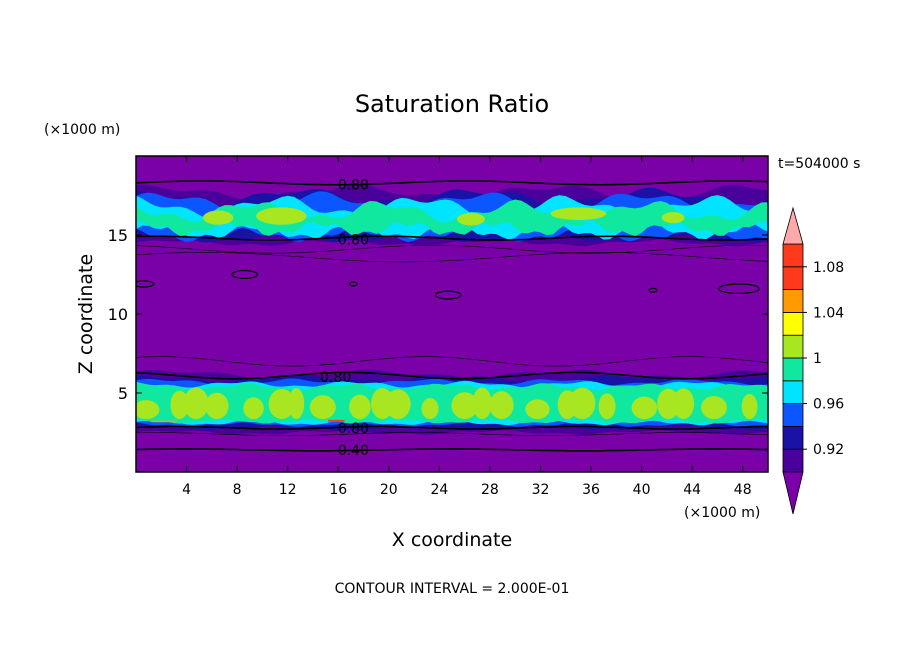 This screenshot has height=654, width=904. What do you see at coordinates (353, 429) in the screenshot?
I see `contour-label-3: 0.80` at bounding box center [353, 429].